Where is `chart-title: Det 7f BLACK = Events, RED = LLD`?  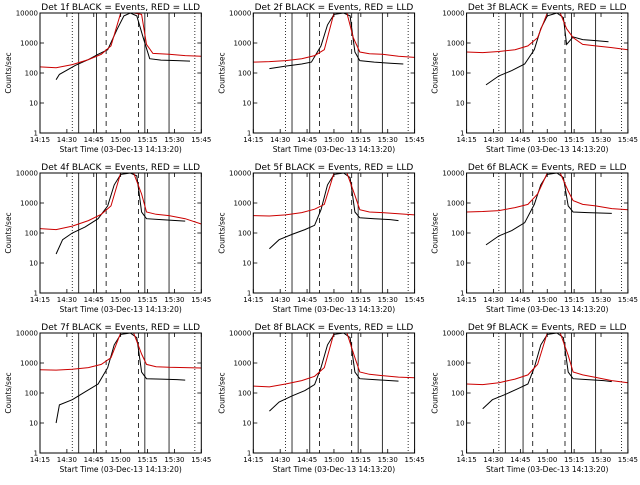
chart-title: Det 7f BLACK = Events, RED = LLD is located at coordinates (120, 328).